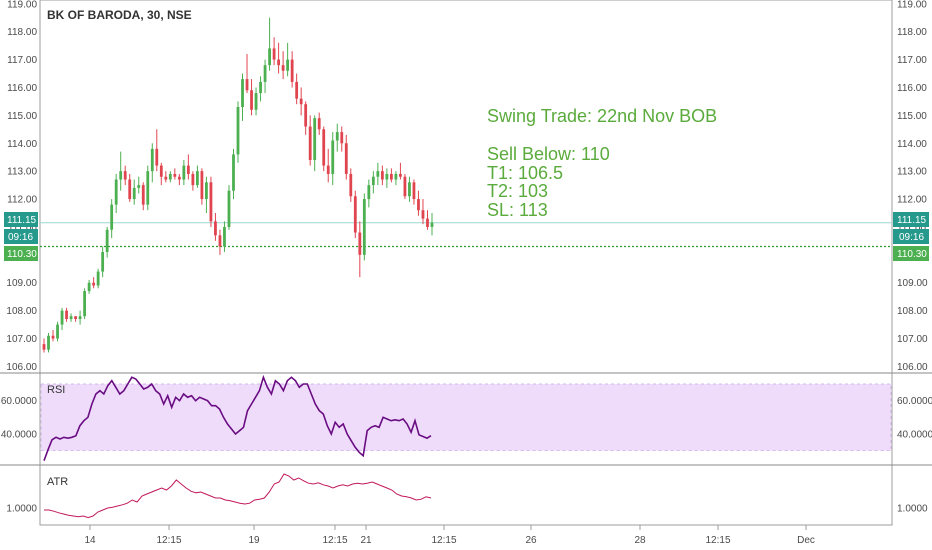 The image size is (932, 550). I want to click on level-tag-left, so click(21, 253).